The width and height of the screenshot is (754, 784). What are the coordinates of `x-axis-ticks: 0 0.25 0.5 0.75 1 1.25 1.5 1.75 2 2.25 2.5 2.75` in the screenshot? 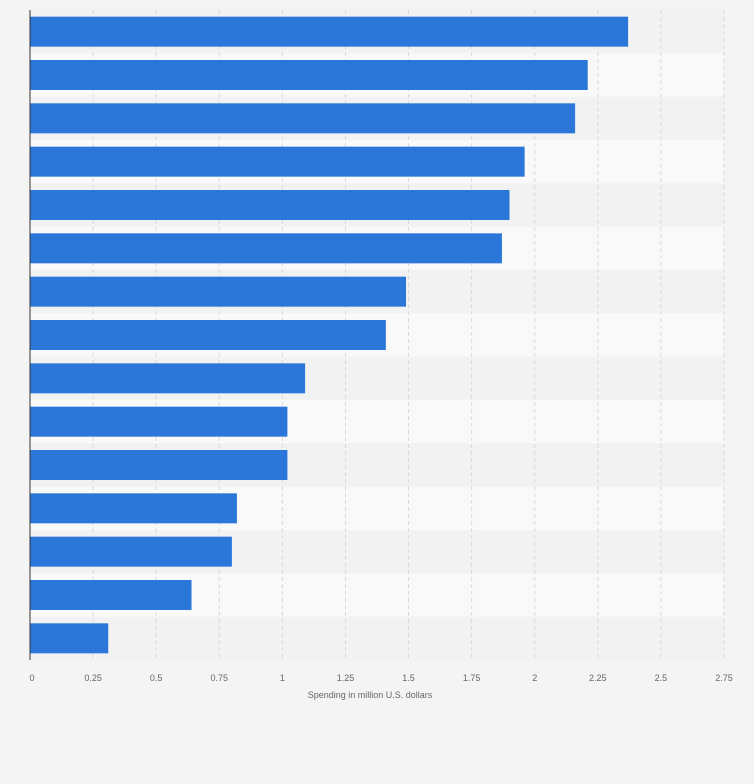 It's located at (380, 678).